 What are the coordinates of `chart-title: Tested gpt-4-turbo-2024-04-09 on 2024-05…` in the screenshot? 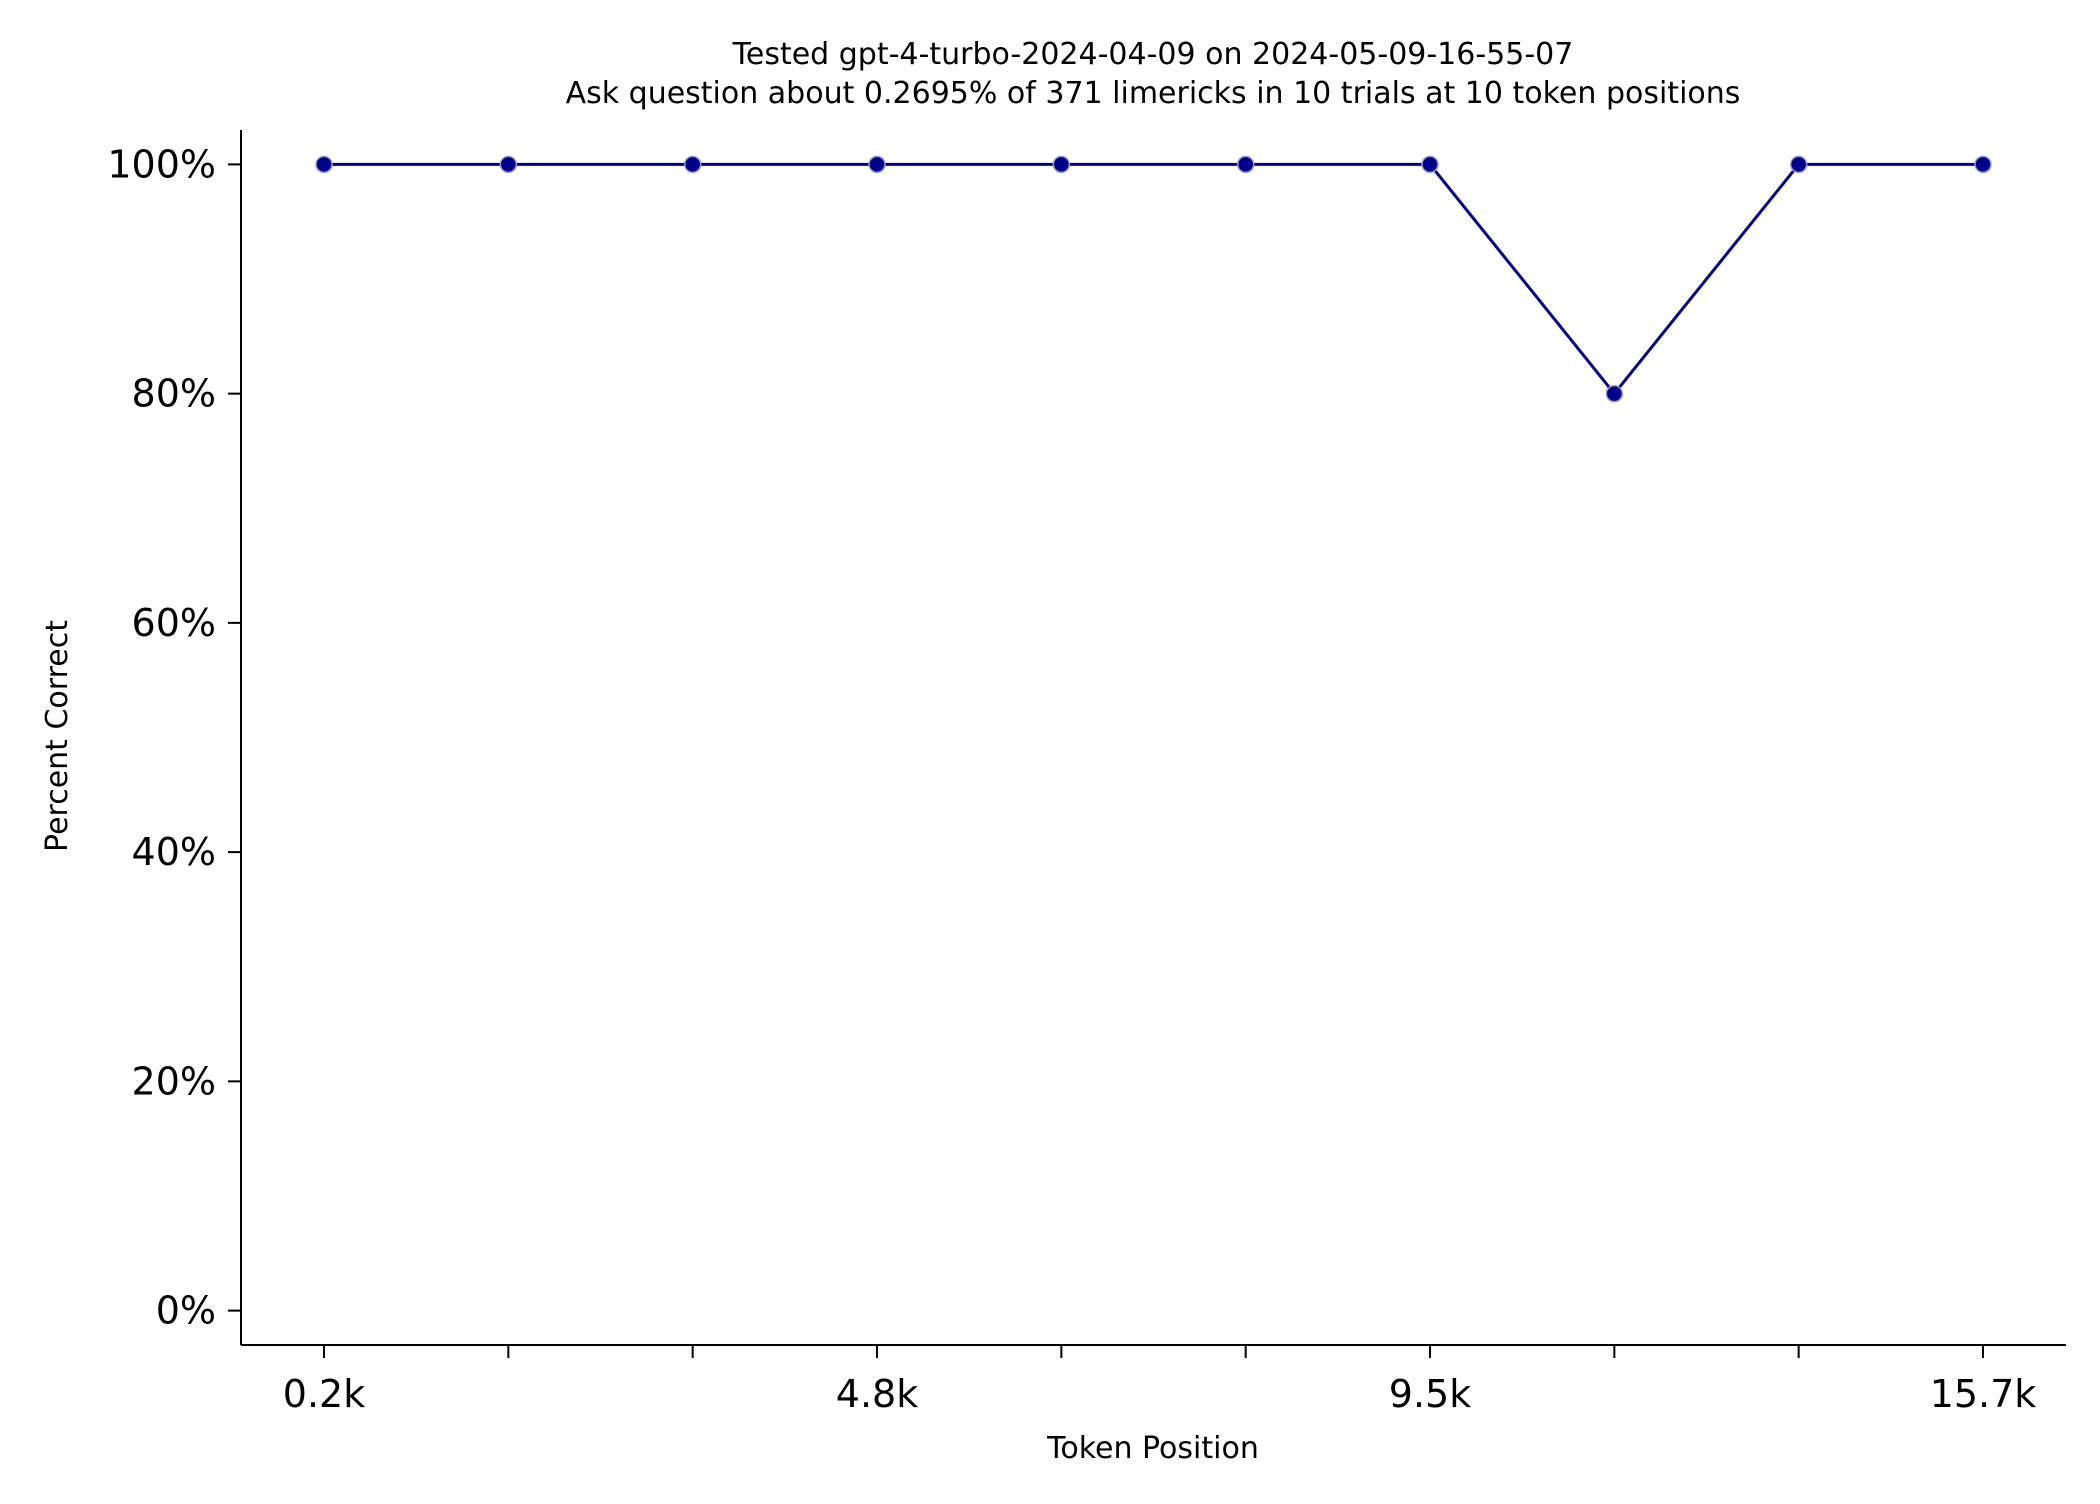 It's located at (1153, 54).